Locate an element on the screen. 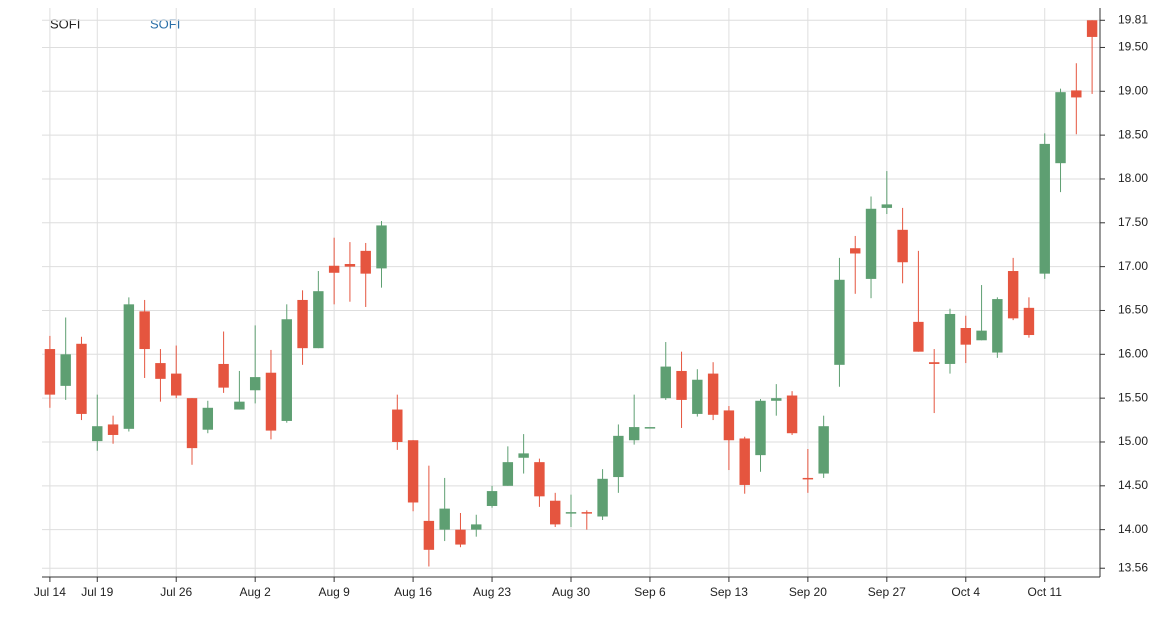  y-tick-label: 13.56 is located at coordinates (1133, 567).